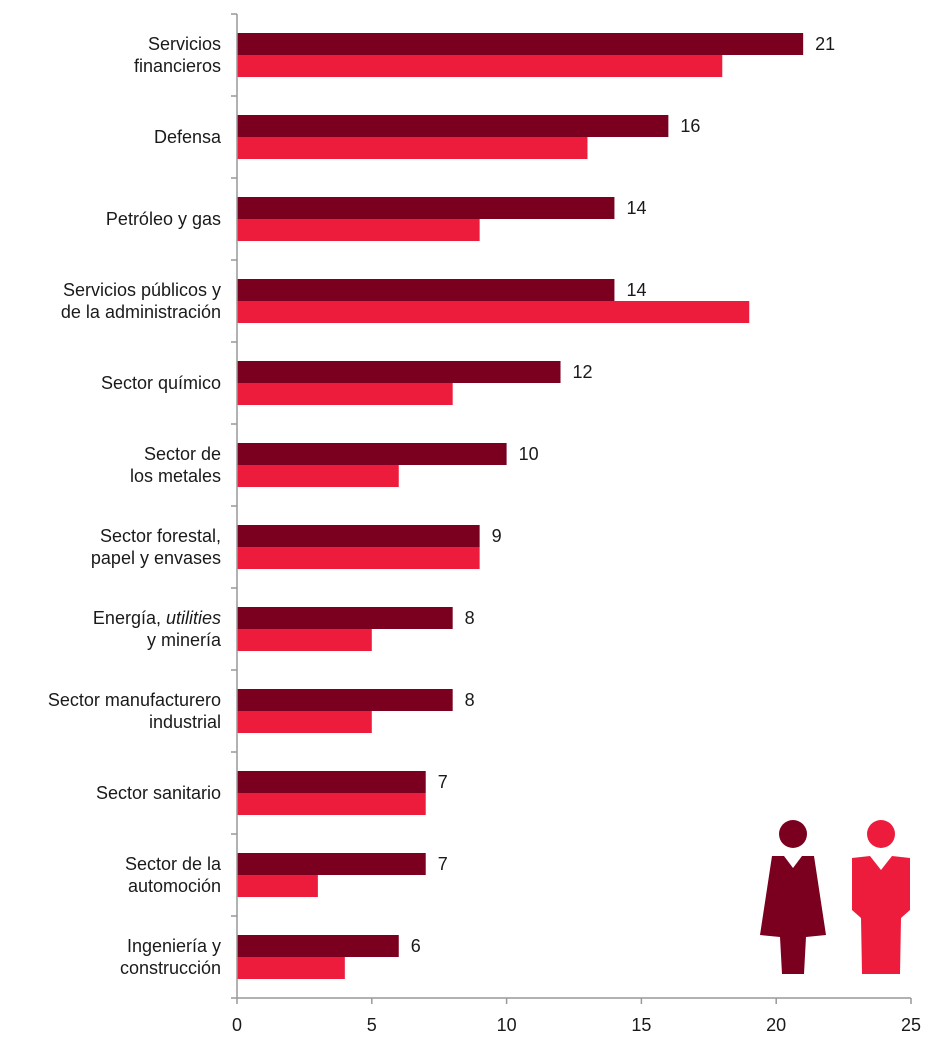  Describe the element at coordinates (174, 946) in the screenshot. I see `category-label-11-0: Ingeniería y` at that location.